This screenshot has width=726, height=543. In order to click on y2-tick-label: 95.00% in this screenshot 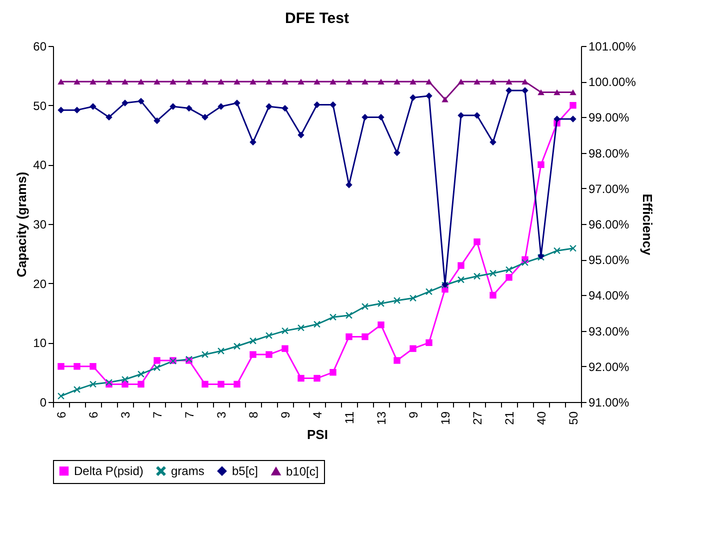, I will do `click(609, 260)`.